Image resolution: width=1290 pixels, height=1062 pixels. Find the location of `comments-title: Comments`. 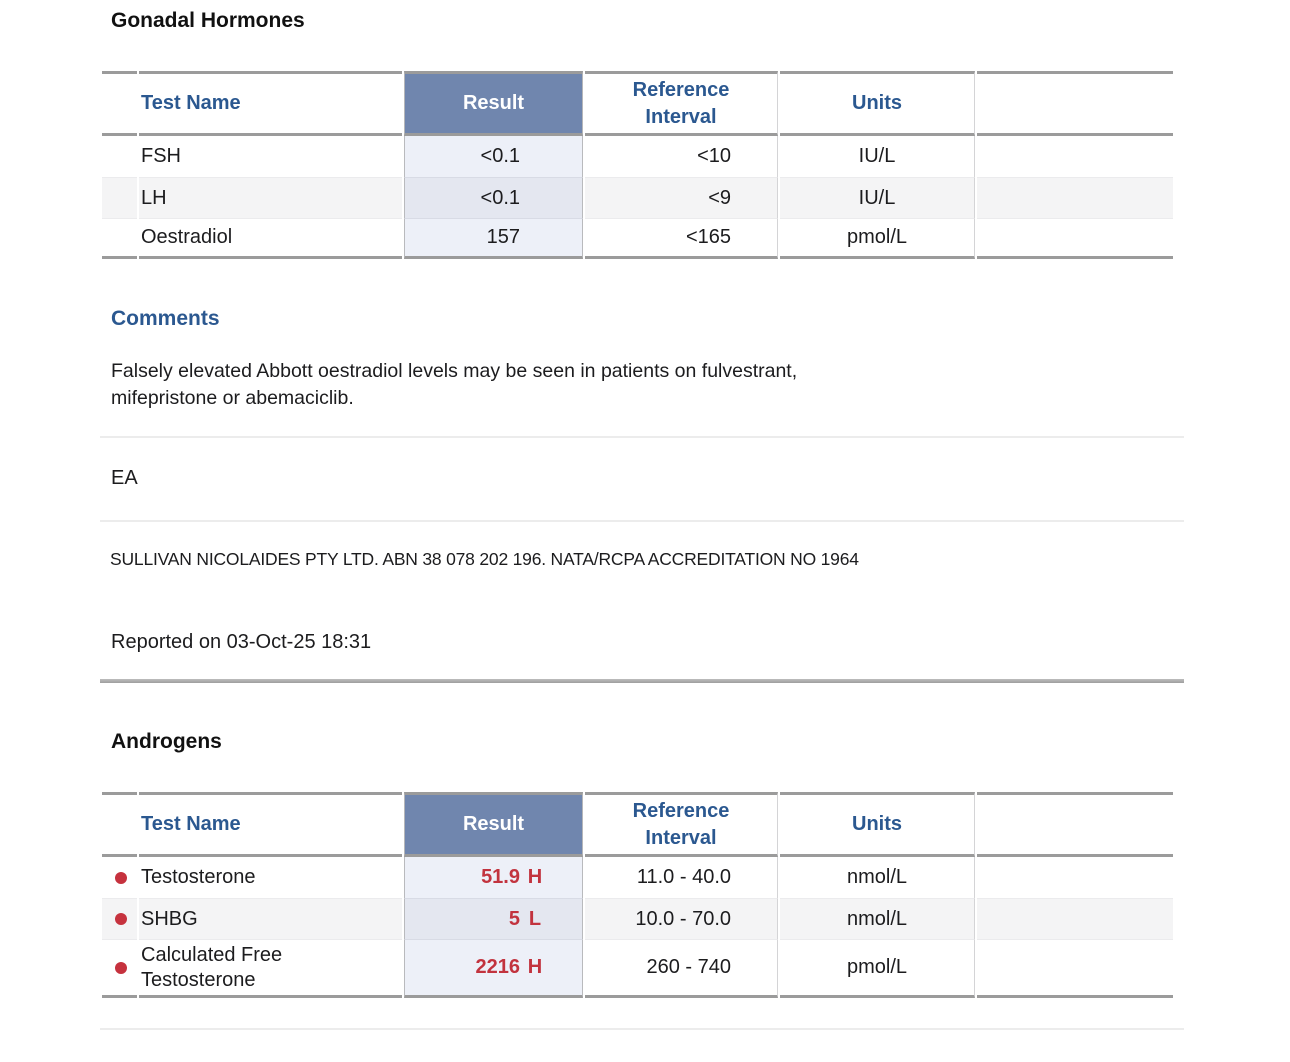

comments-title: Comments is located at coordinates (165, 318).